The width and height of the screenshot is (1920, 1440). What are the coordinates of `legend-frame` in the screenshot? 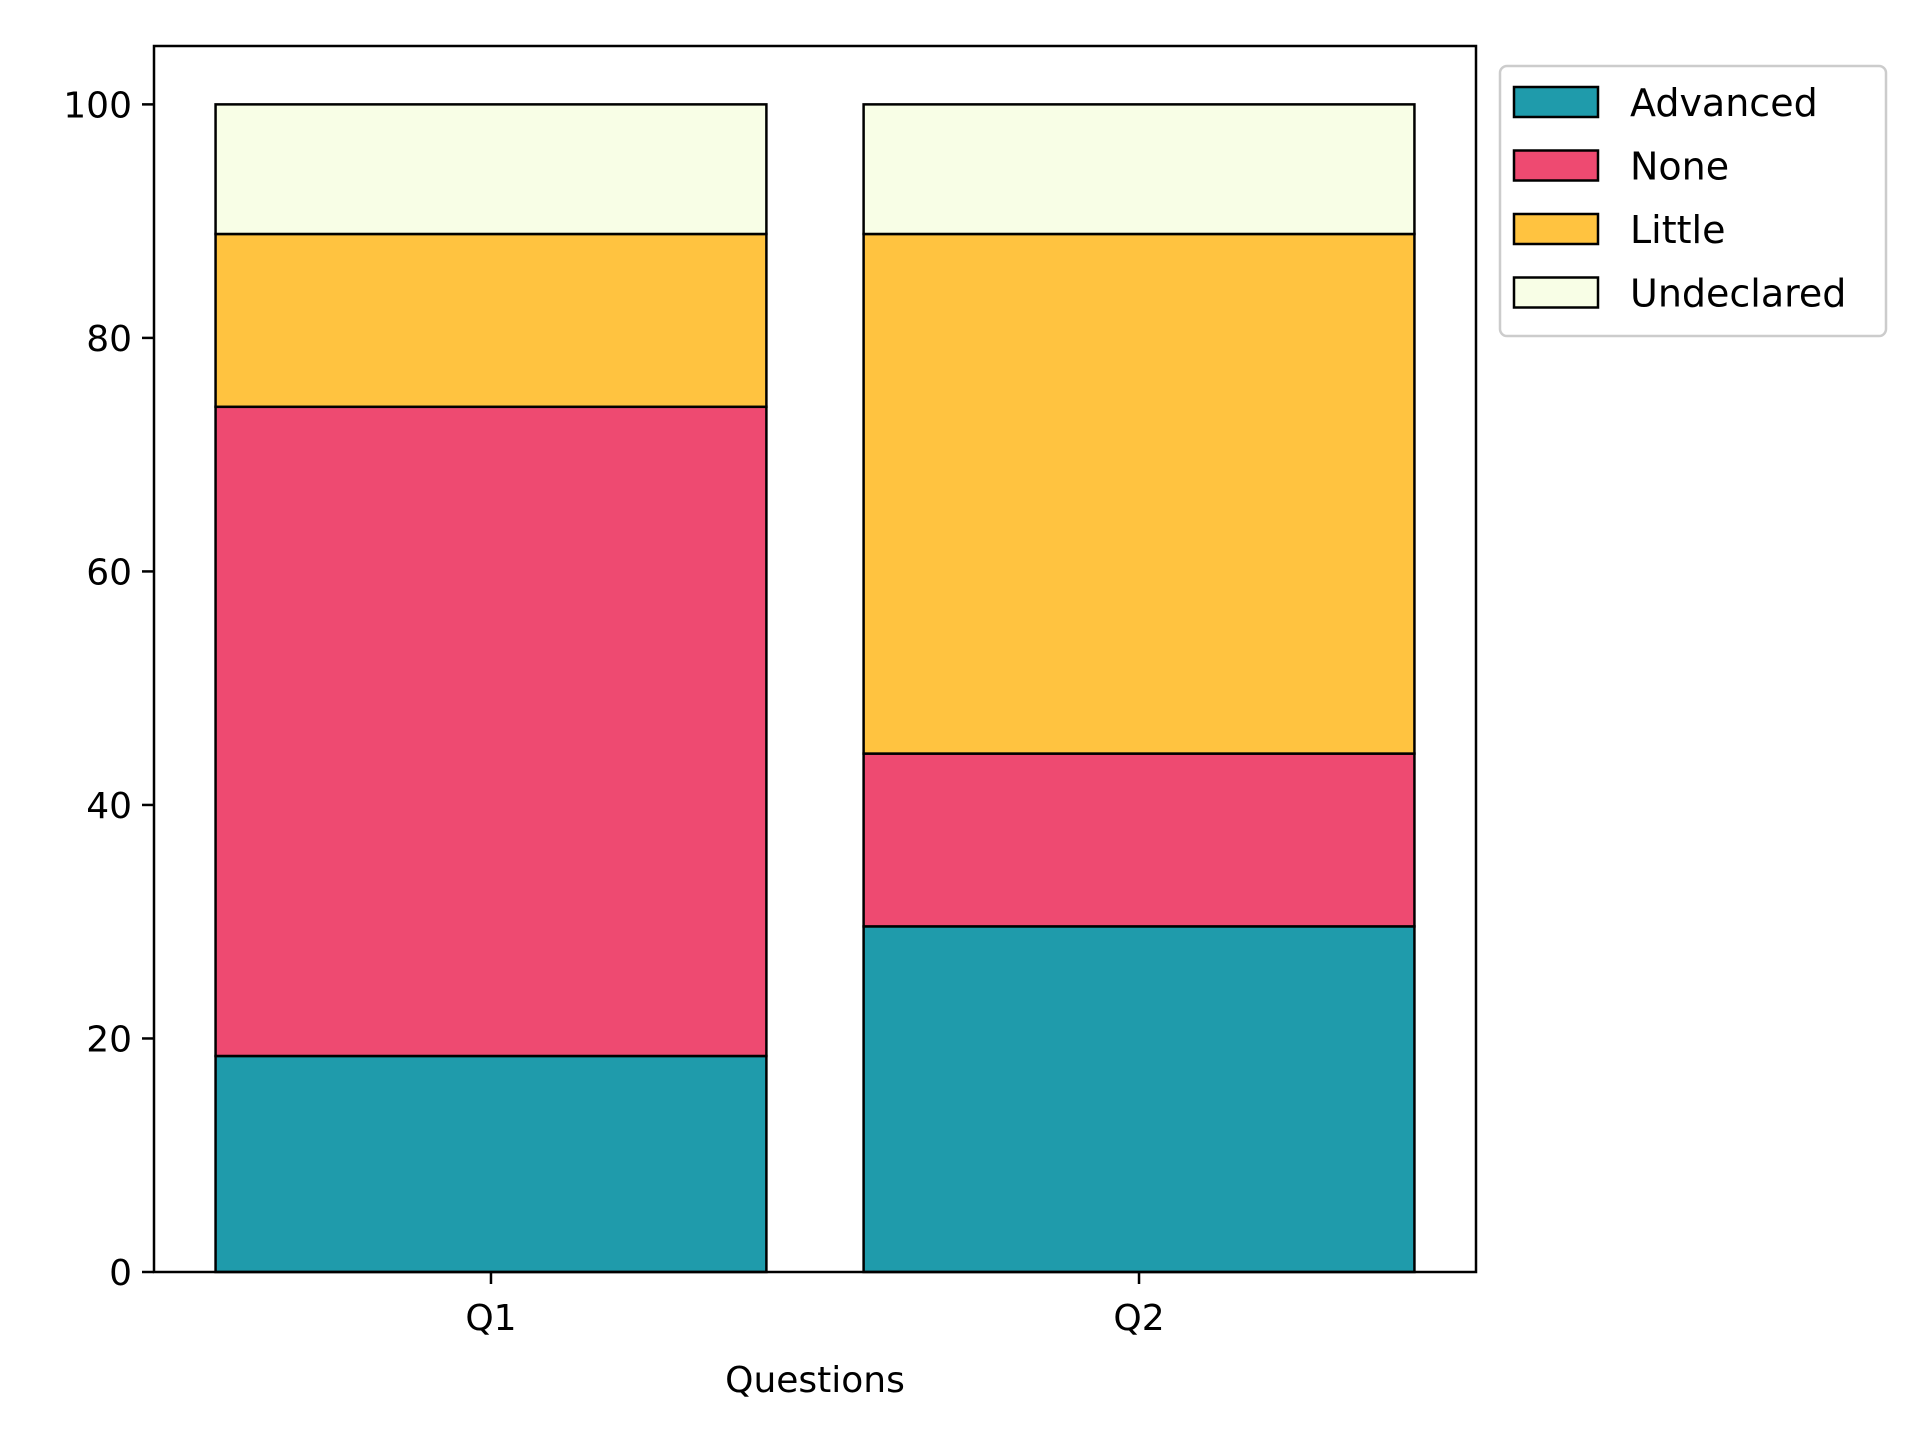 It's located at (1693, 201).